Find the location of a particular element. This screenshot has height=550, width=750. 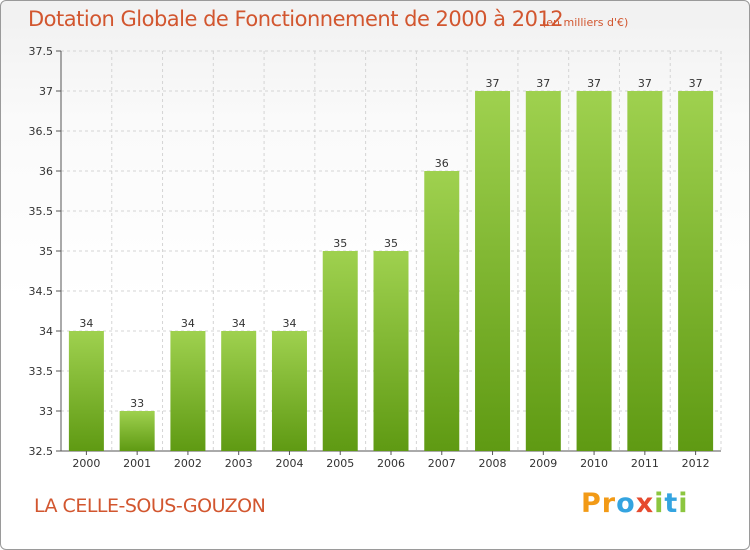

x-tick-label: 2008 is located at coordinates (493, 463).